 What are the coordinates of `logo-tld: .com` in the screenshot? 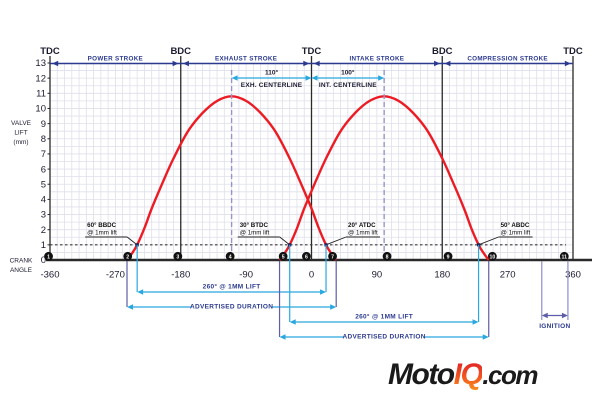 It's located at (510, 375).